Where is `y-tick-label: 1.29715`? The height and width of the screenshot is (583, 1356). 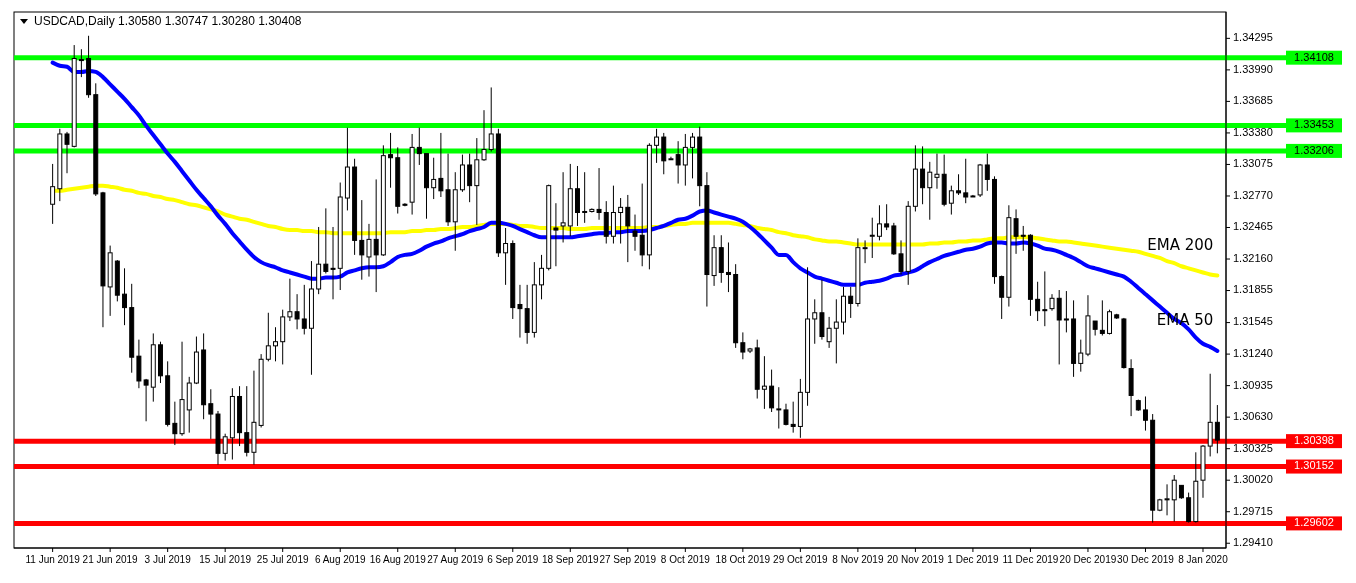 y-tick-label: 1.29715 is located at coordinates (1253, 510).